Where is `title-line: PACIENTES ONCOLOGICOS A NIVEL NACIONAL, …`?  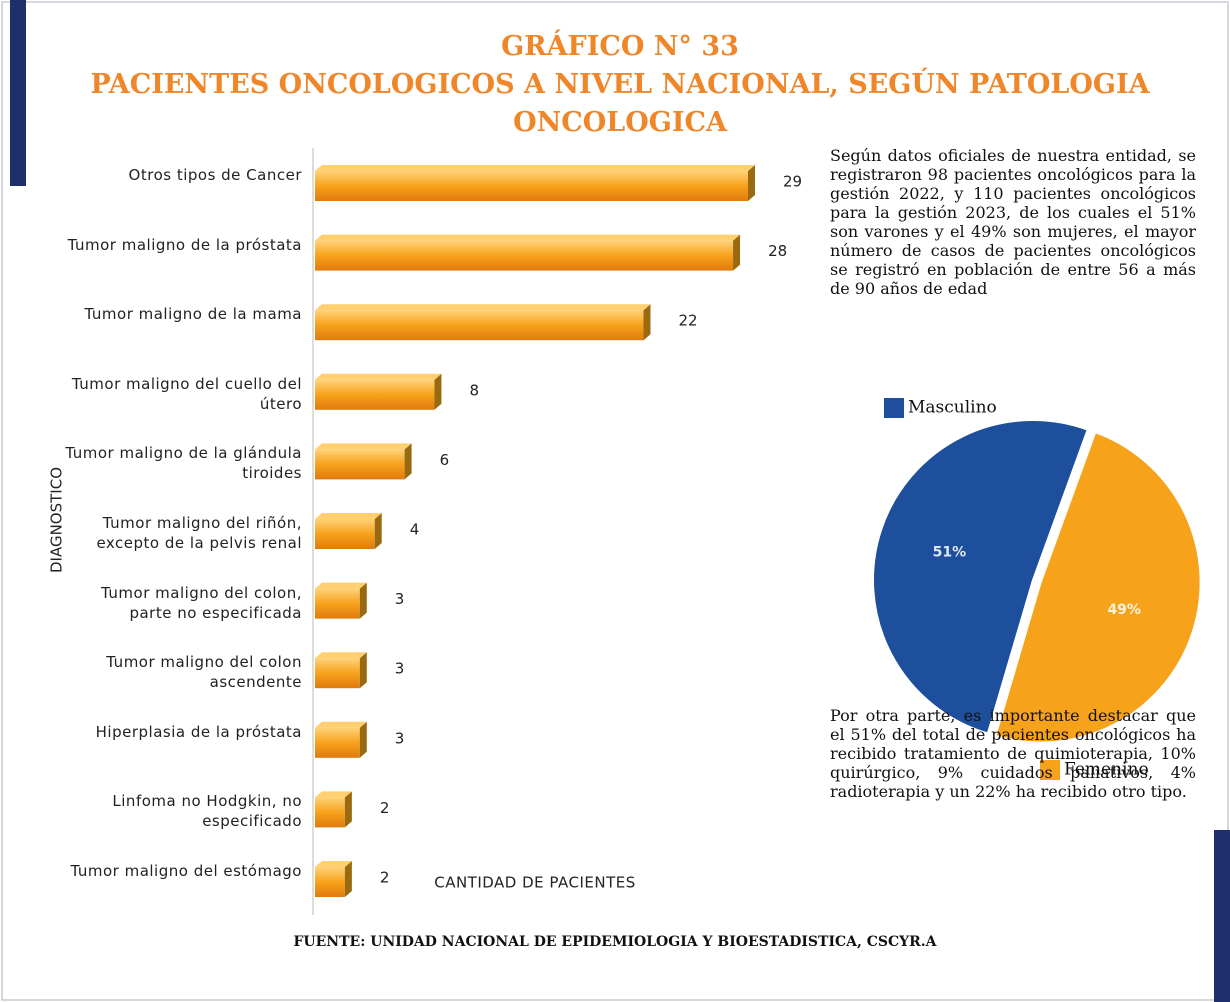
title-line: PACIENTES ONCOLOGICOS A NIVEL NACIONAL, … is located at coordinates (620, 103).